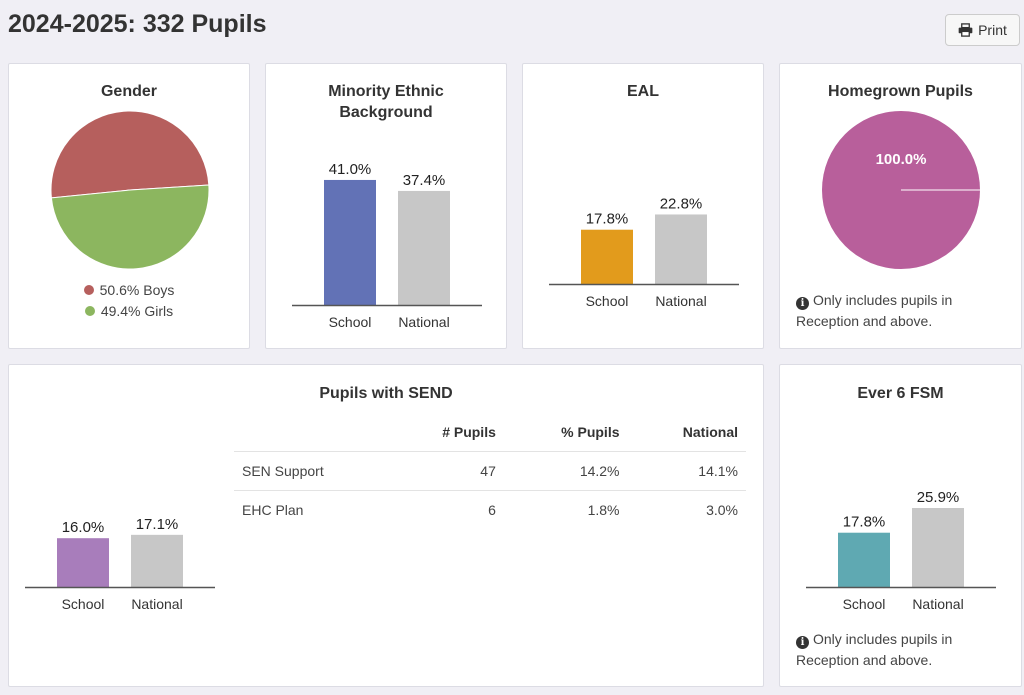 The width and height of the screenshot is (1024, 695). Describe the element at coordinates (89, 311) in the screenshot. I see `girls-swatch` at that location.